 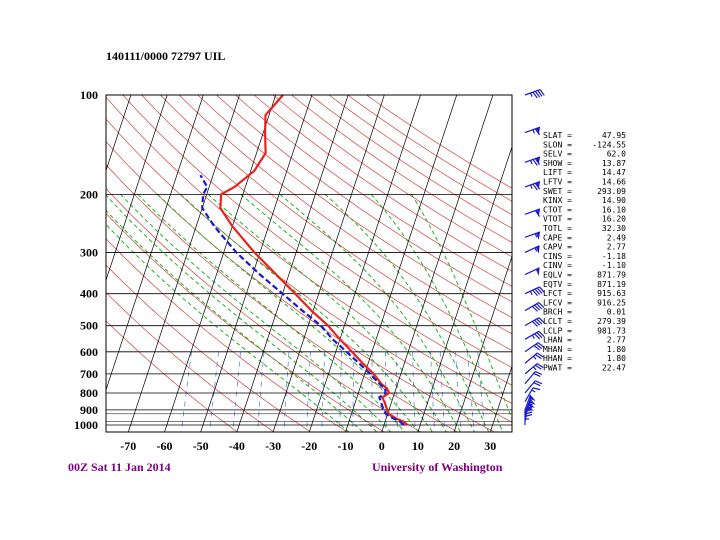 What do you see at coordinates (557, 256) in the screenshot?
I see `index-label: CINS =` at bounding box center [557, 256].